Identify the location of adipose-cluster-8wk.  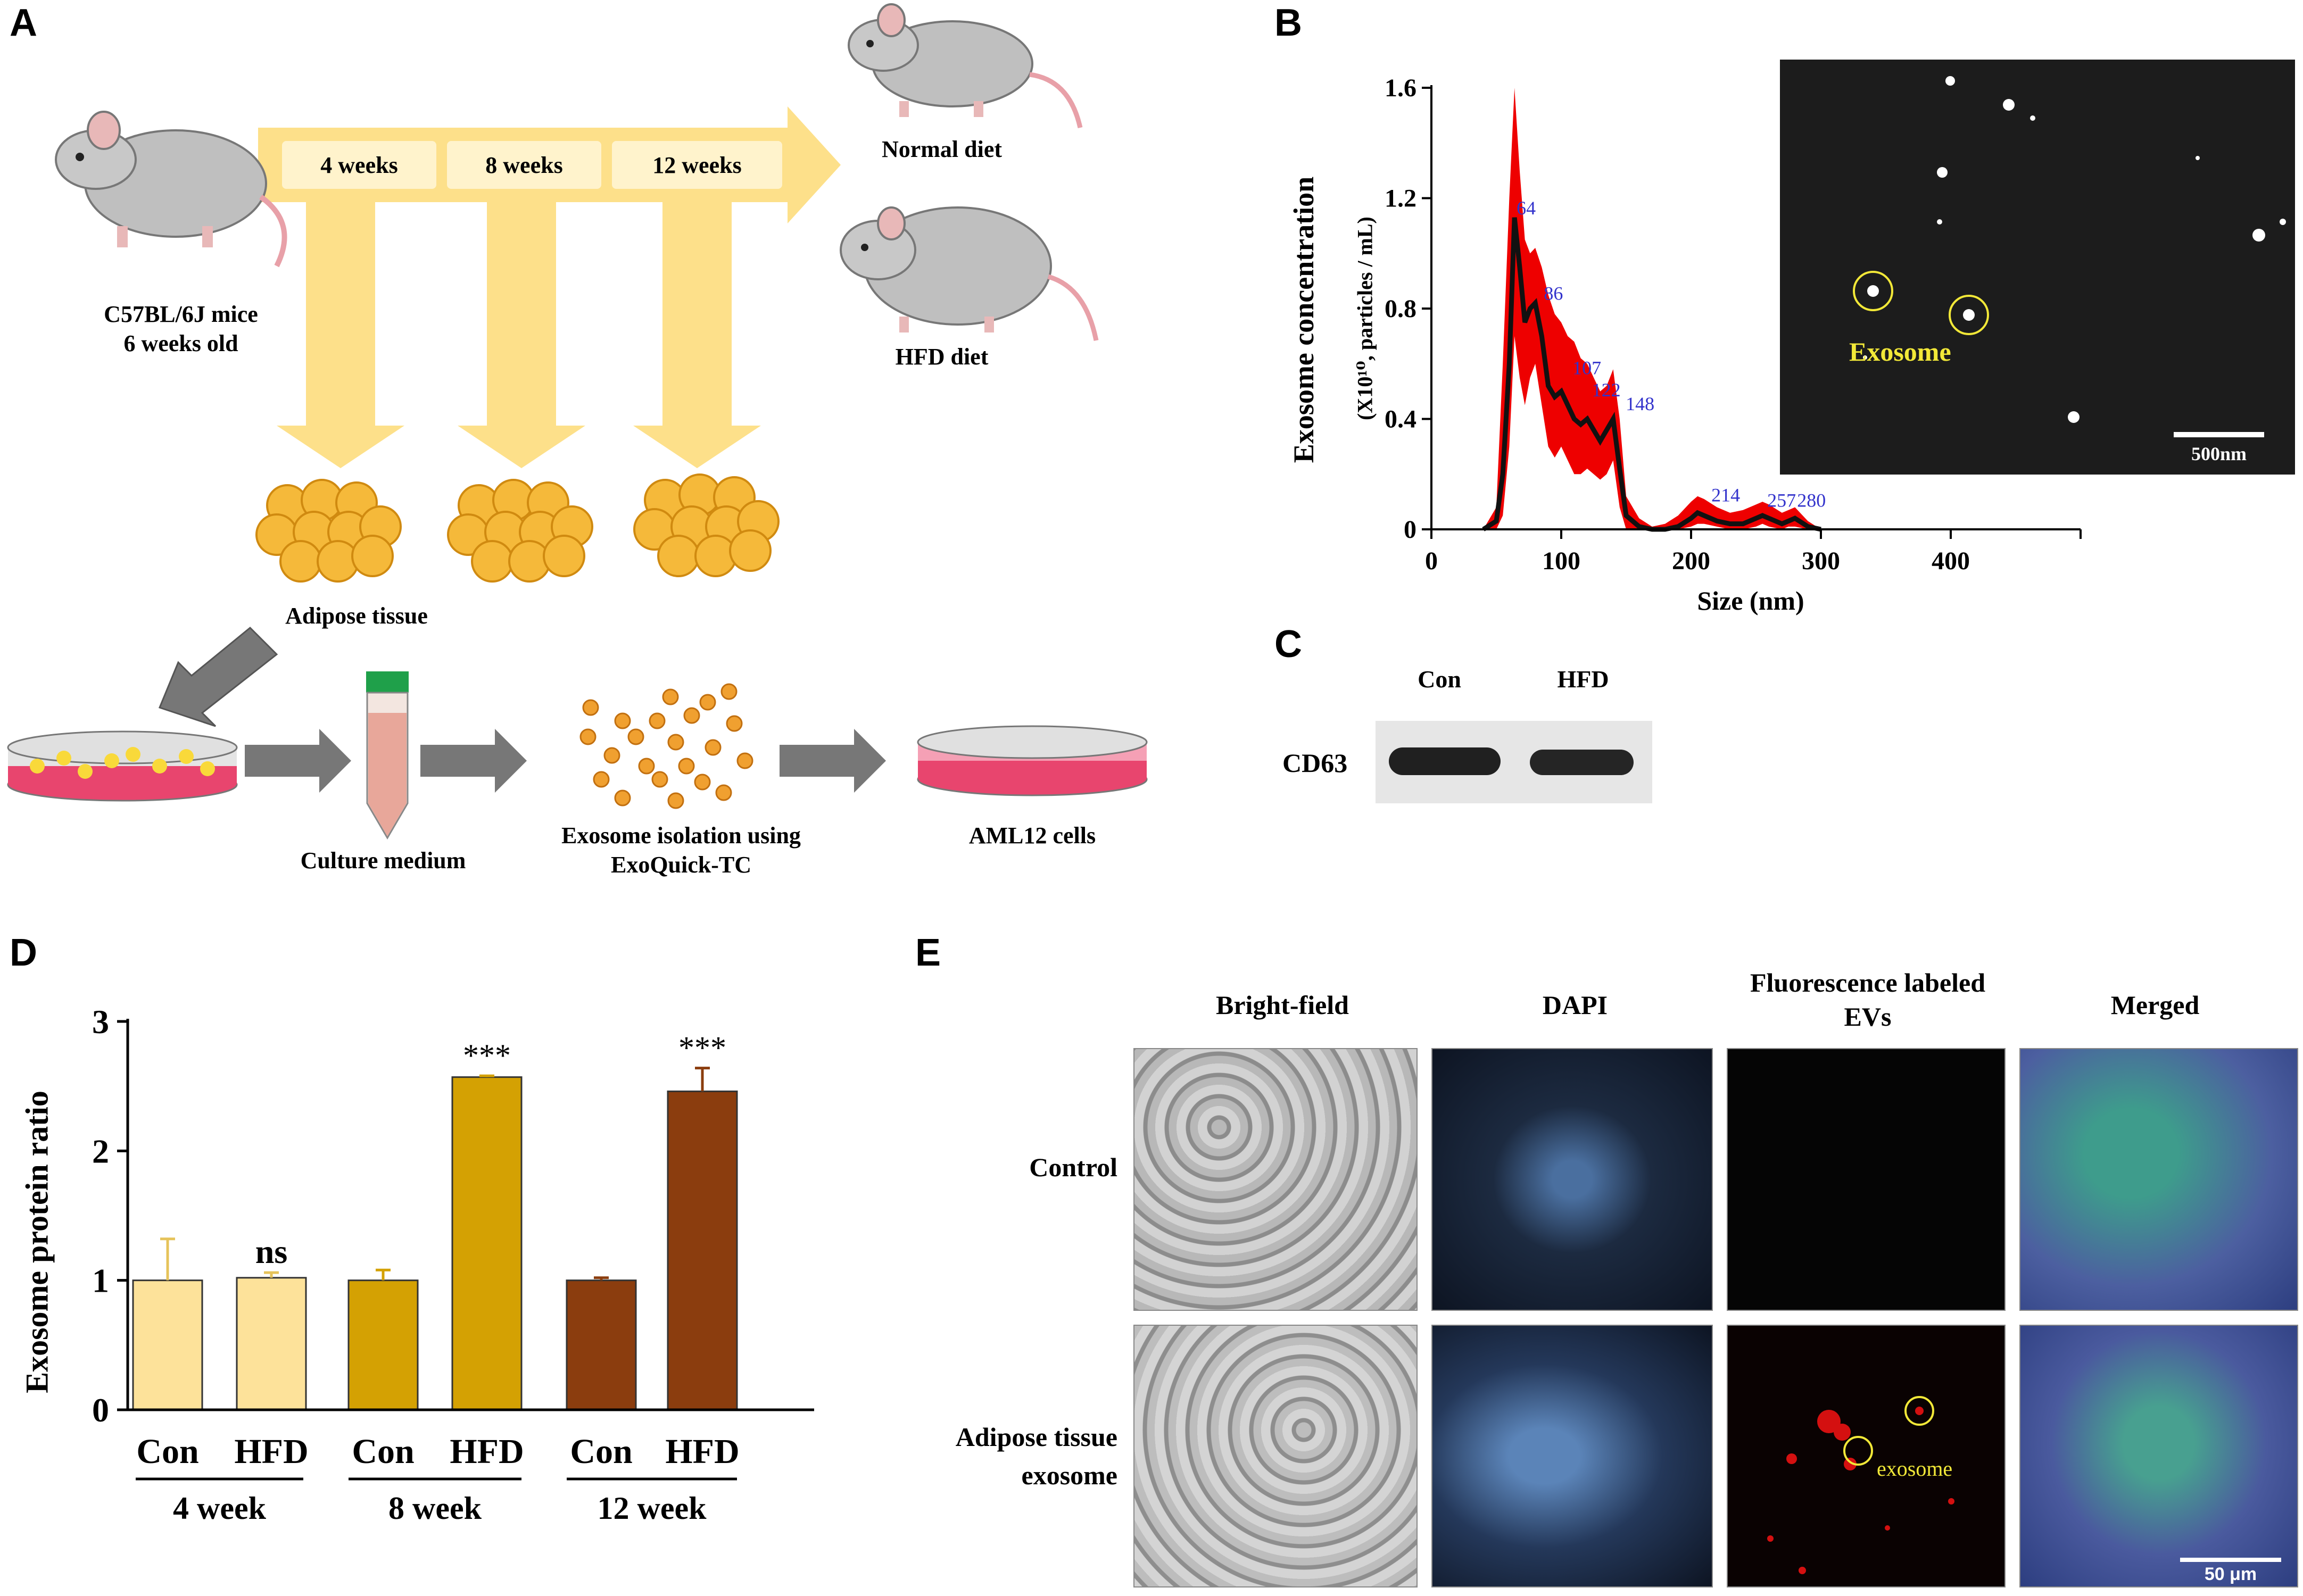
(520, 531).